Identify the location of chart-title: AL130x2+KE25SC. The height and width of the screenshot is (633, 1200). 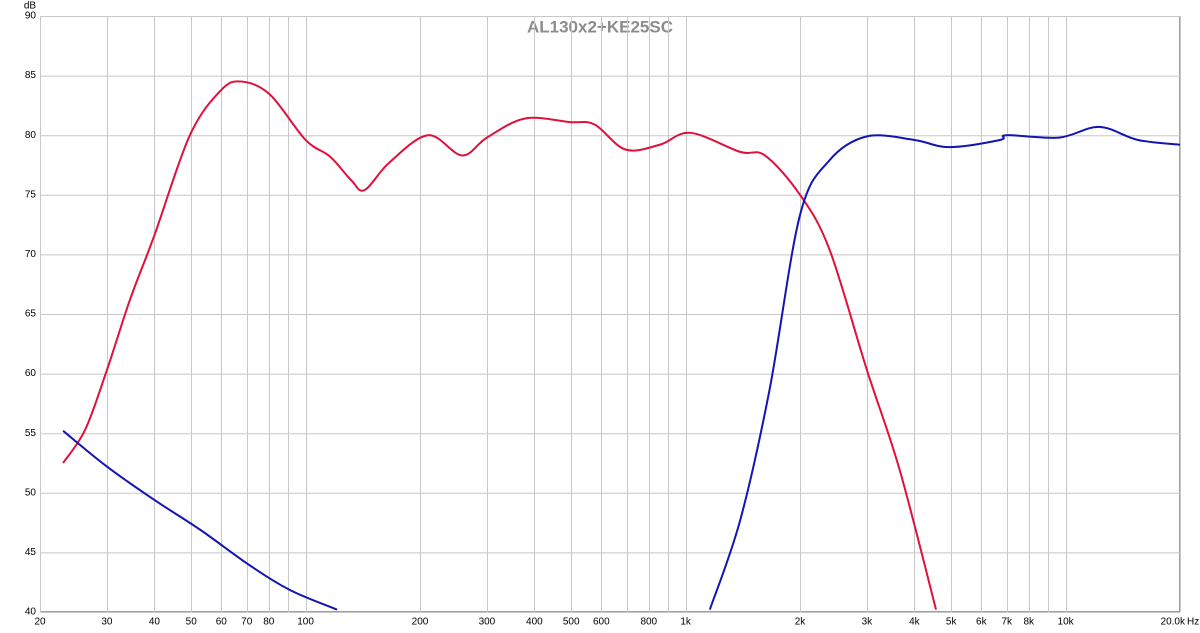
(600, 26).